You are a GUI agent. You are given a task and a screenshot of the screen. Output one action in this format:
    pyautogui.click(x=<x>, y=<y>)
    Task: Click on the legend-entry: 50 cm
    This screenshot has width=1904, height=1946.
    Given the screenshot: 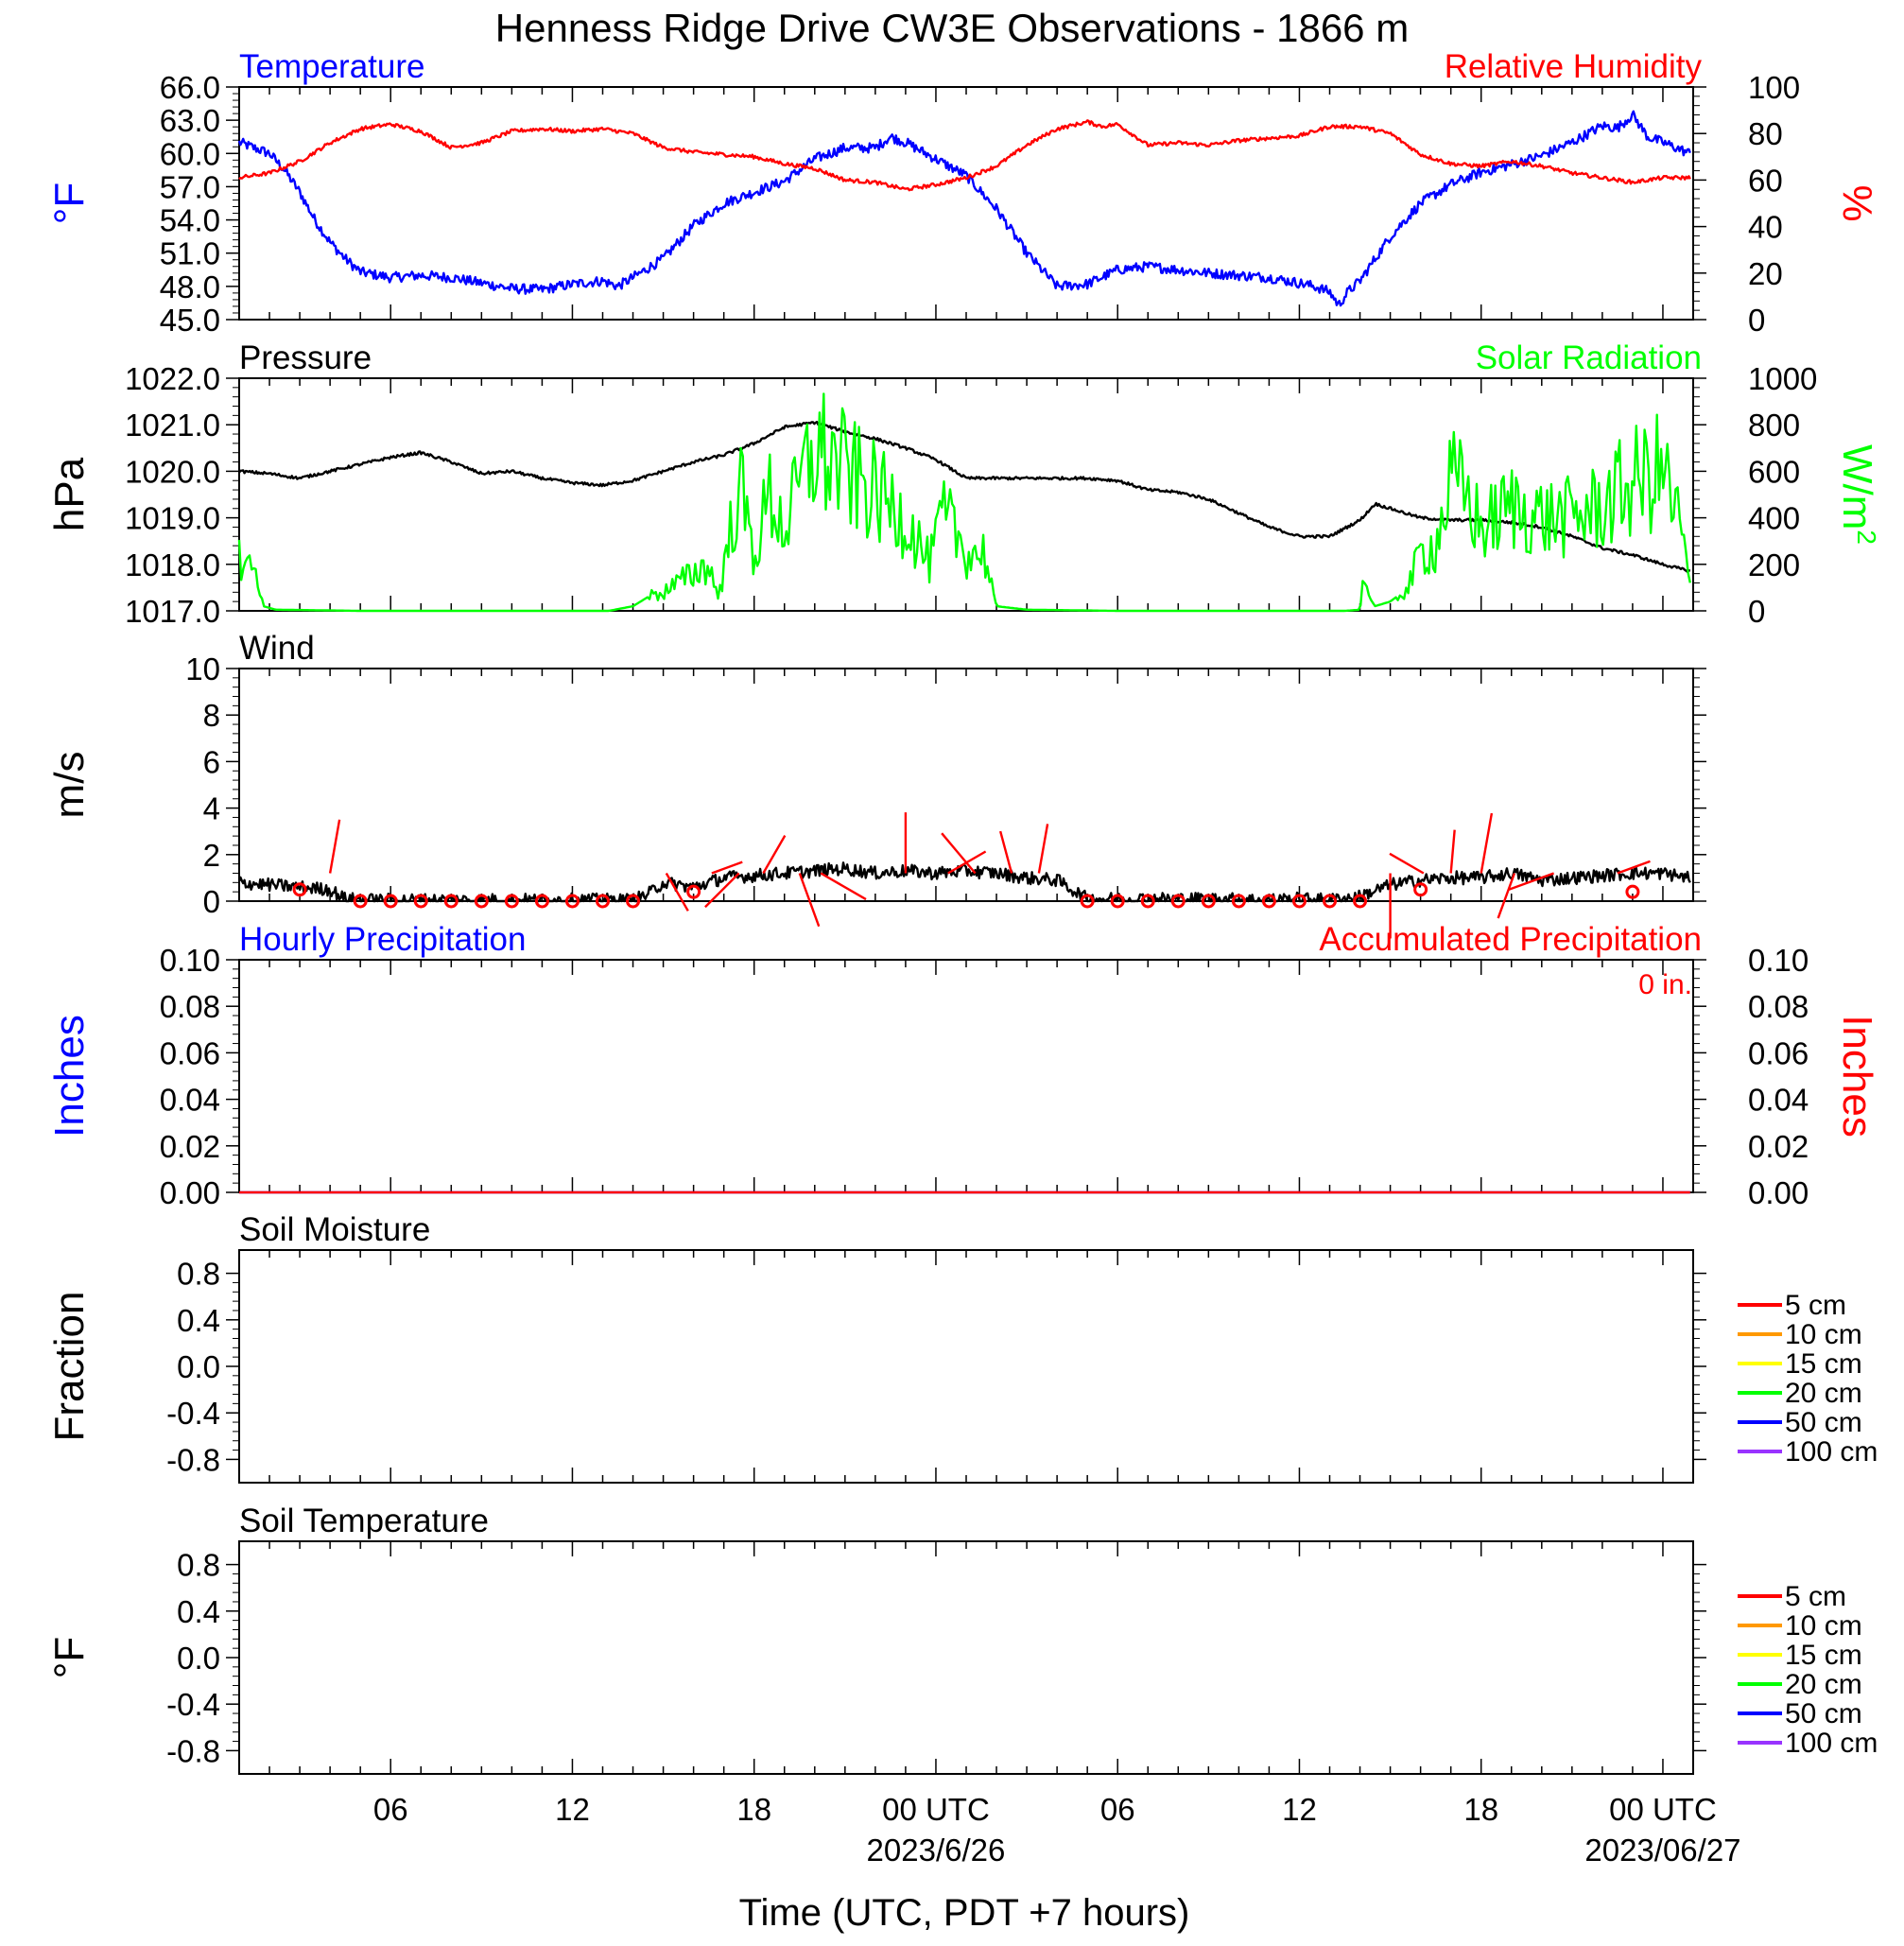 What is the action you would take?
    pyautogui.click(x=1824, y=1714)
    